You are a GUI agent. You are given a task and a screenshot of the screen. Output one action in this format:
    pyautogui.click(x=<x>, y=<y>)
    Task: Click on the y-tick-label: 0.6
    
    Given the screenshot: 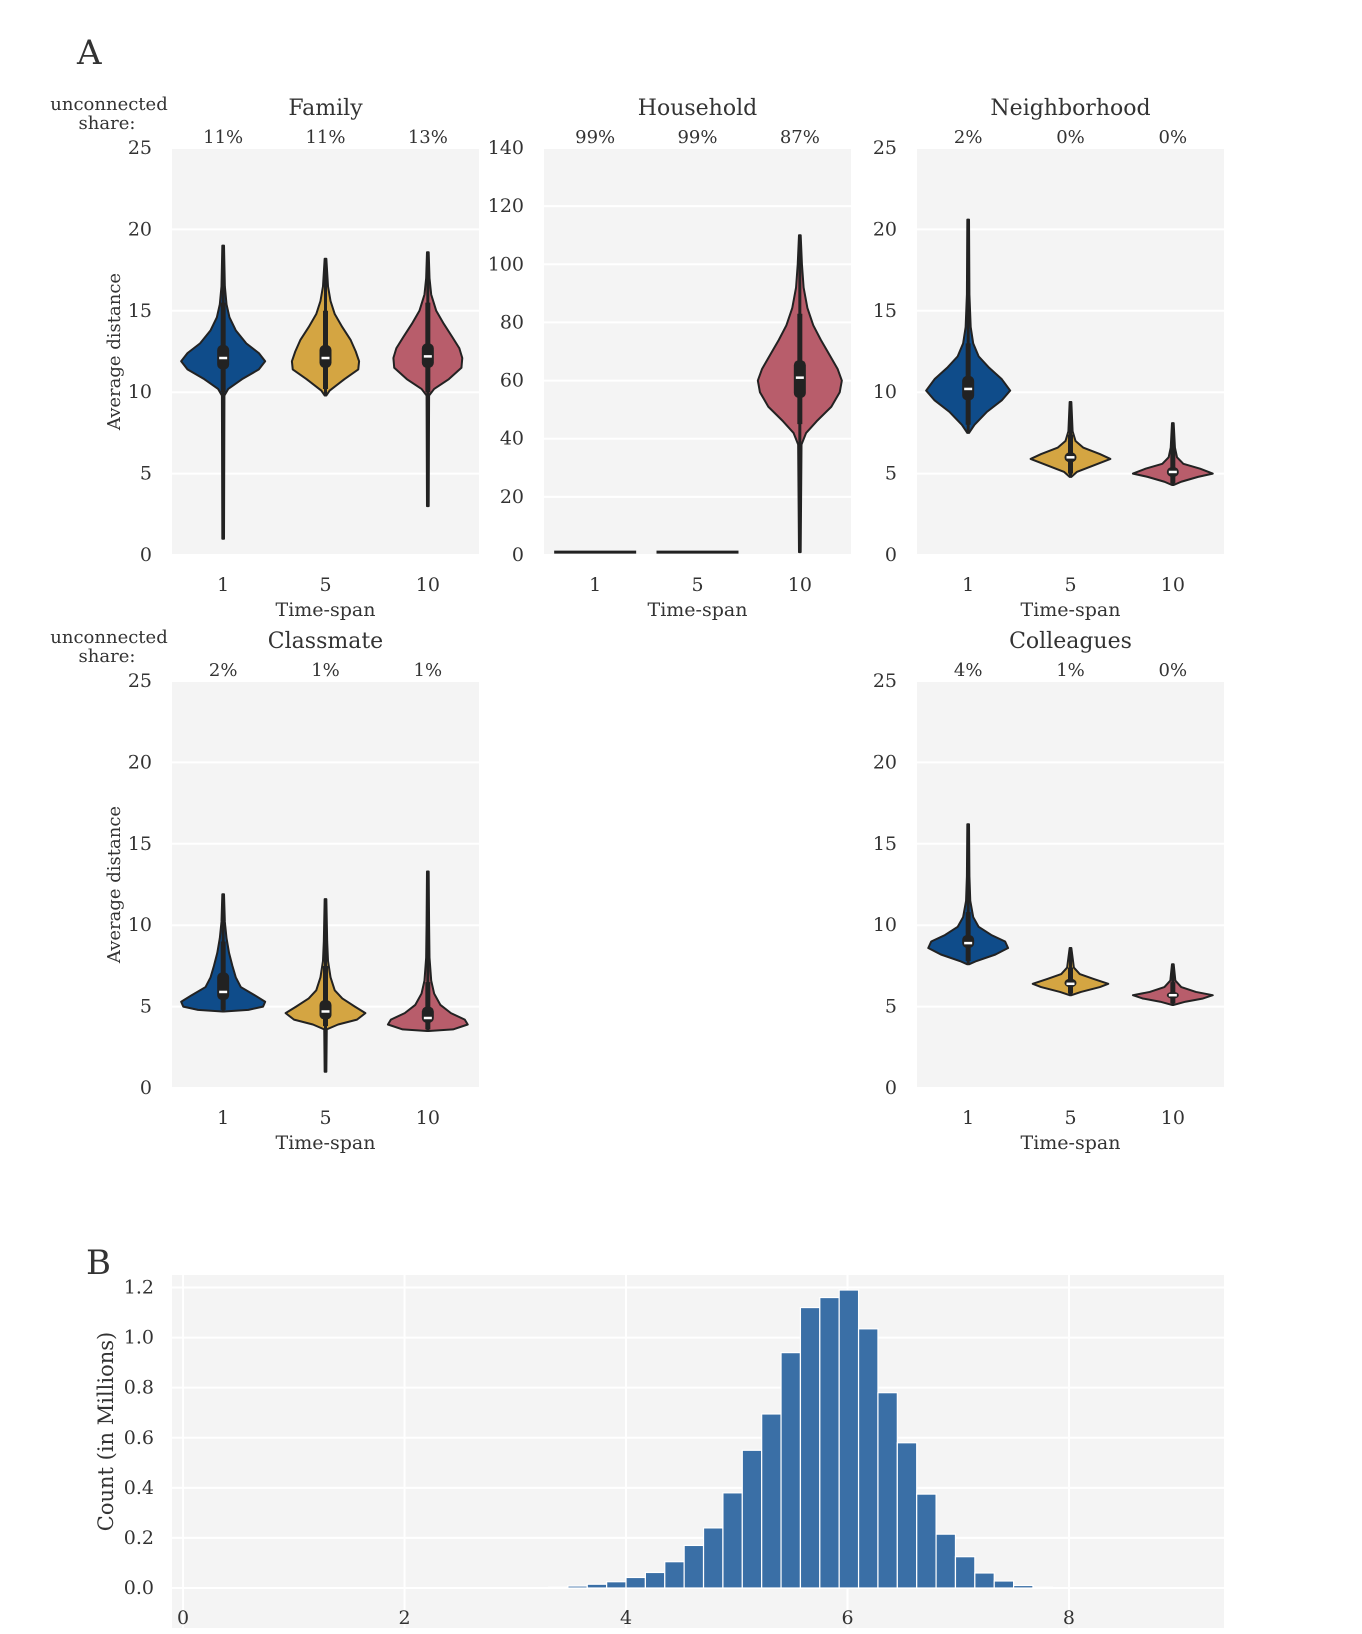 What is the action you would take?
    pyautogui.click(x=139, y=1438)
    